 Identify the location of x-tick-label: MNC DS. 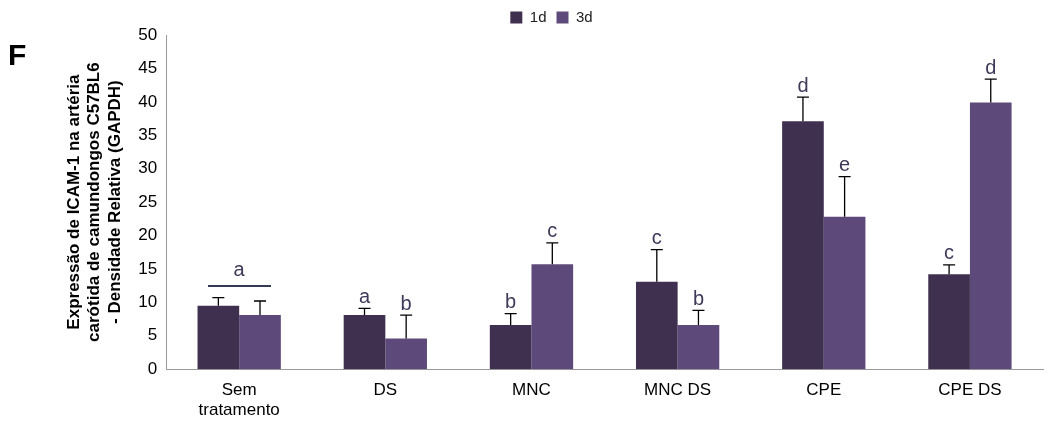
(678, 390).